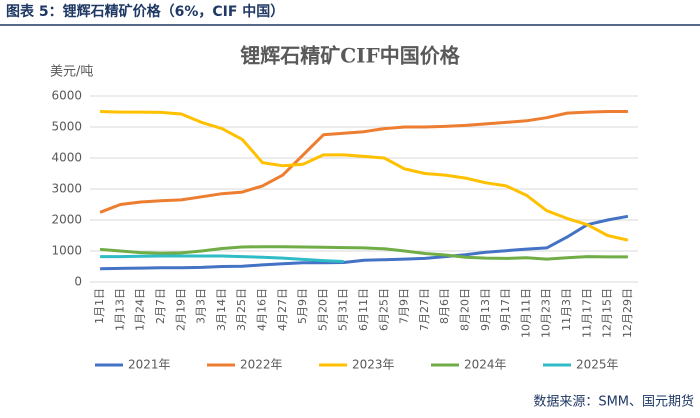 The image size is (700, 418). Describe the element at coordinates (424, 309) in the screenshot. I see `x-tick-label: 7月27日` at that location.